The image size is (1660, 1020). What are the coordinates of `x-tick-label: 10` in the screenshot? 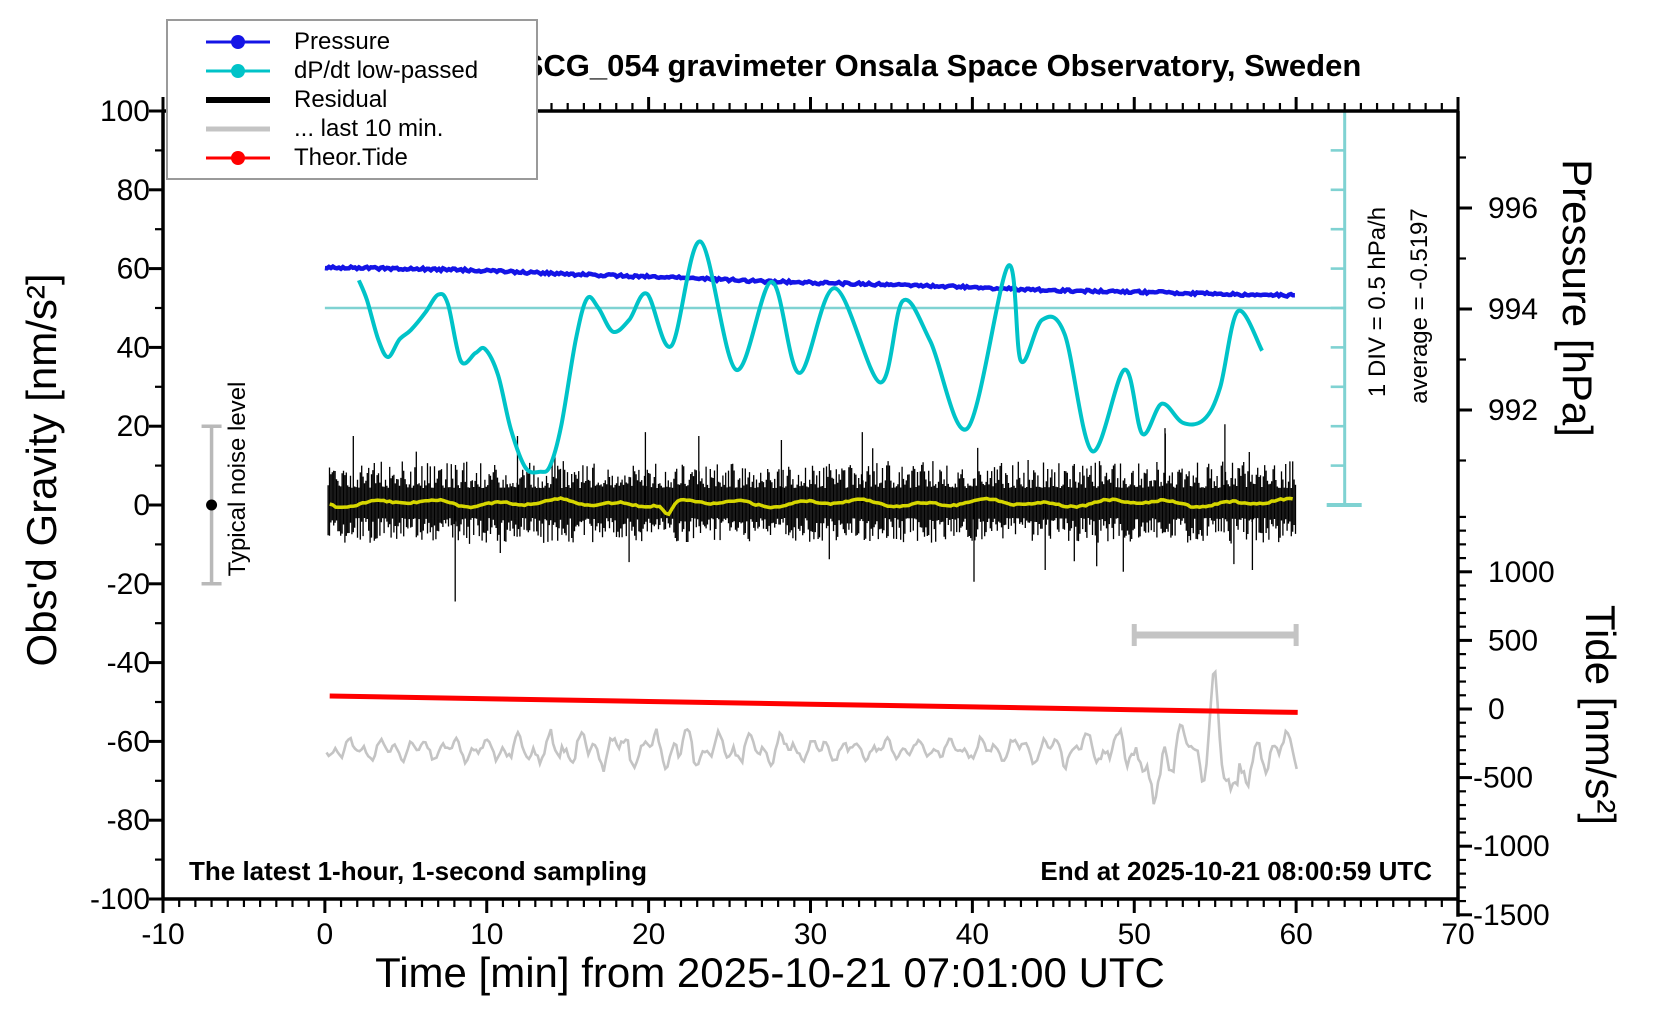 It's located at (486, 934).